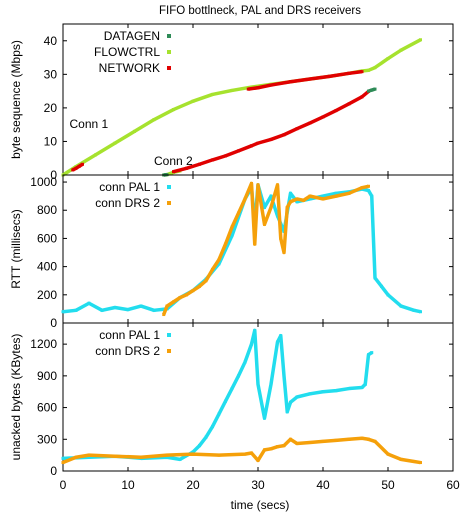  Describe the element at coordinates (132, 36) in the screenshot. I see `legend-label: DATAGEN` at that location.